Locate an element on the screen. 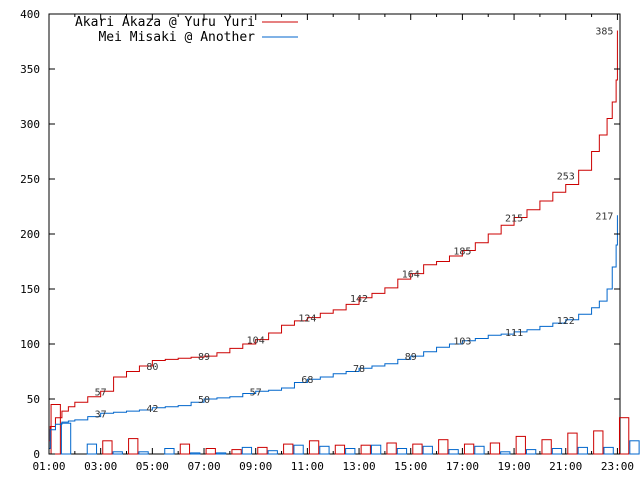 Image resolution: width=640 pixels, height=480 pixels. y-tick-label: 300 is located at coordinates (30, 124).